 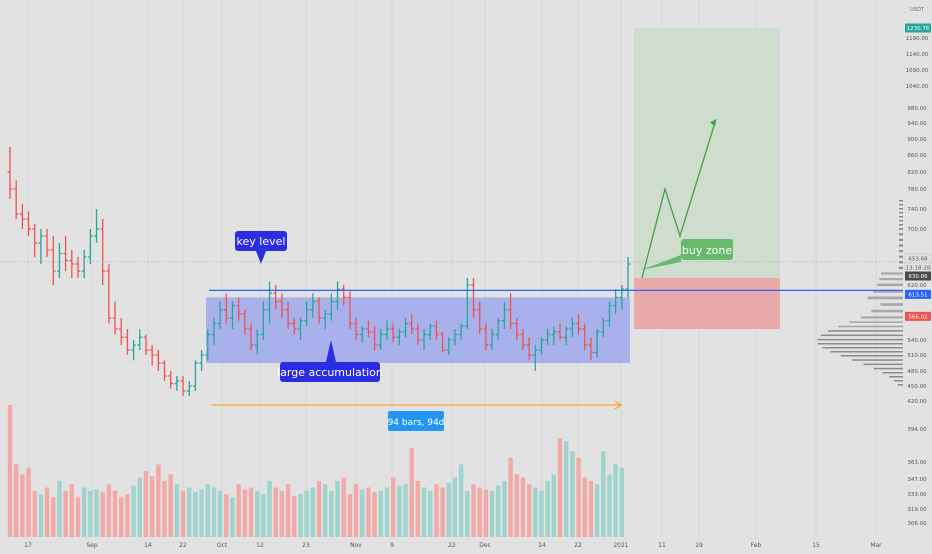 I want to click on target-zone, so click(x=707, y=153).